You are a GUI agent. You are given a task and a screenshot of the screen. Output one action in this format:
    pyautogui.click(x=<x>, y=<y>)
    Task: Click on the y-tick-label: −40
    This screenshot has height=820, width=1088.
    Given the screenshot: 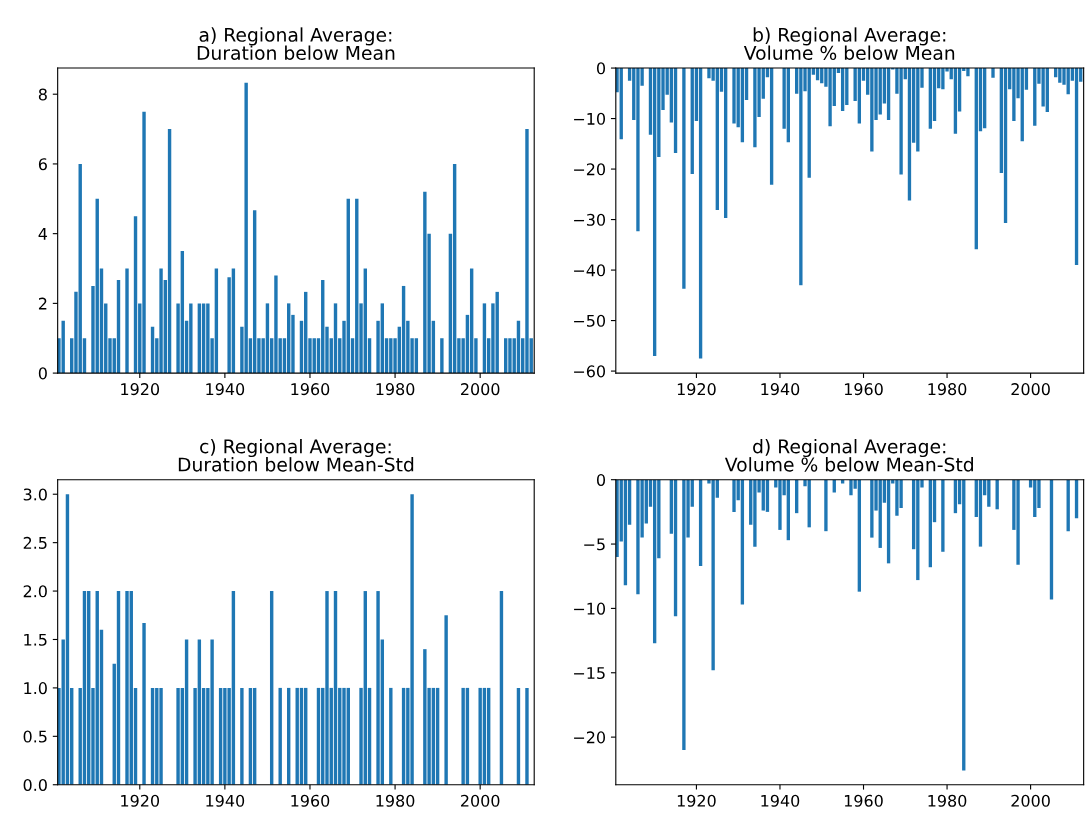 What is the action you would take?
    pyautogui.click(x=590, y=270)
    